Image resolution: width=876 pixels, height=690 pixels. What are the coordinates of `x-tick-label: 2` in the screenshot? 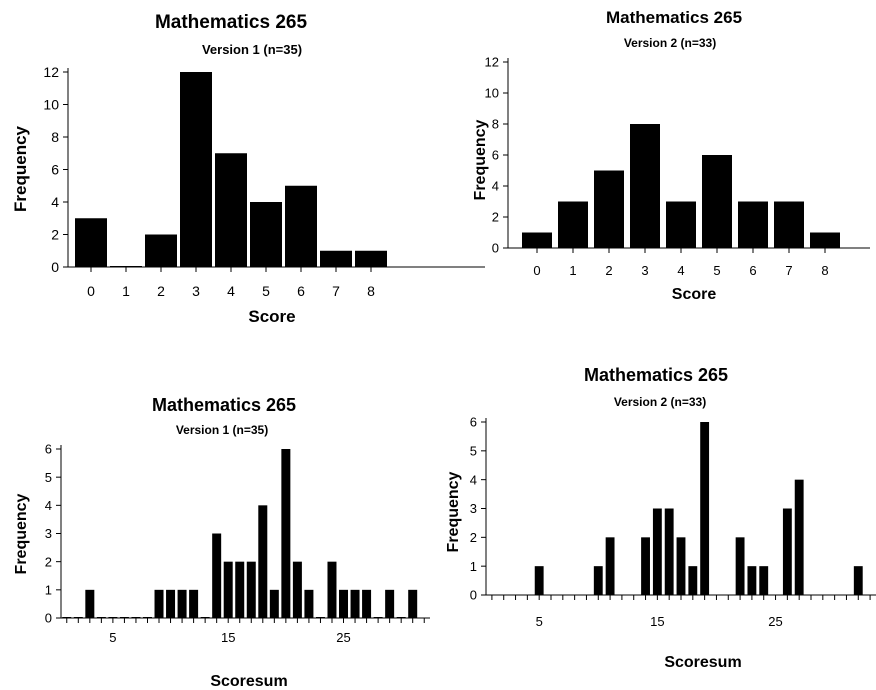 It's located at (161, 291).